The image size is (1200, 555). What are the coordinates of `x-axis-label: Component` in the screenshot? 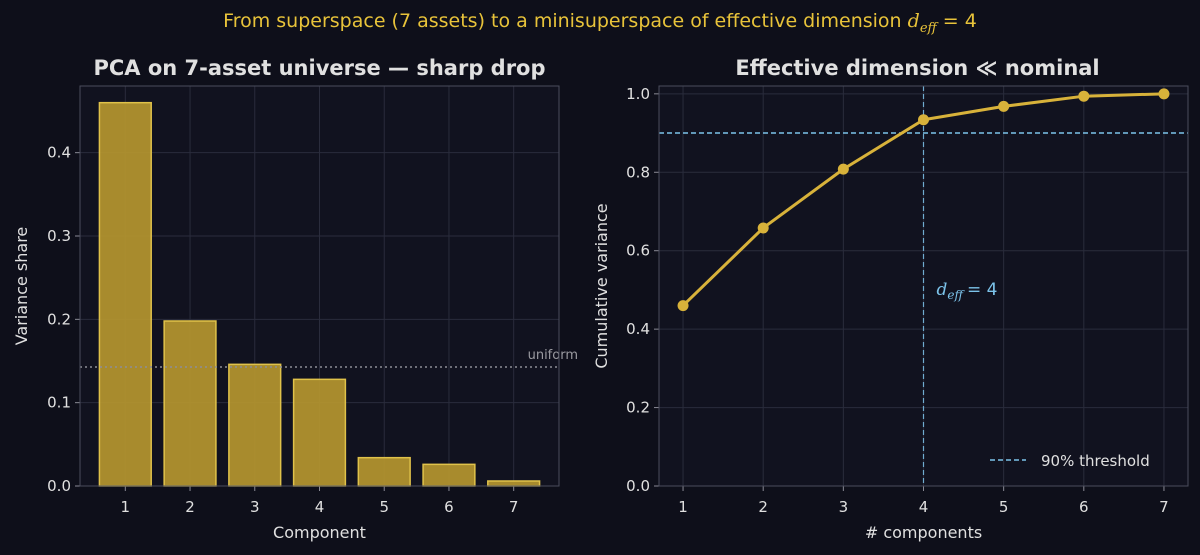 It's located at (319, 532).